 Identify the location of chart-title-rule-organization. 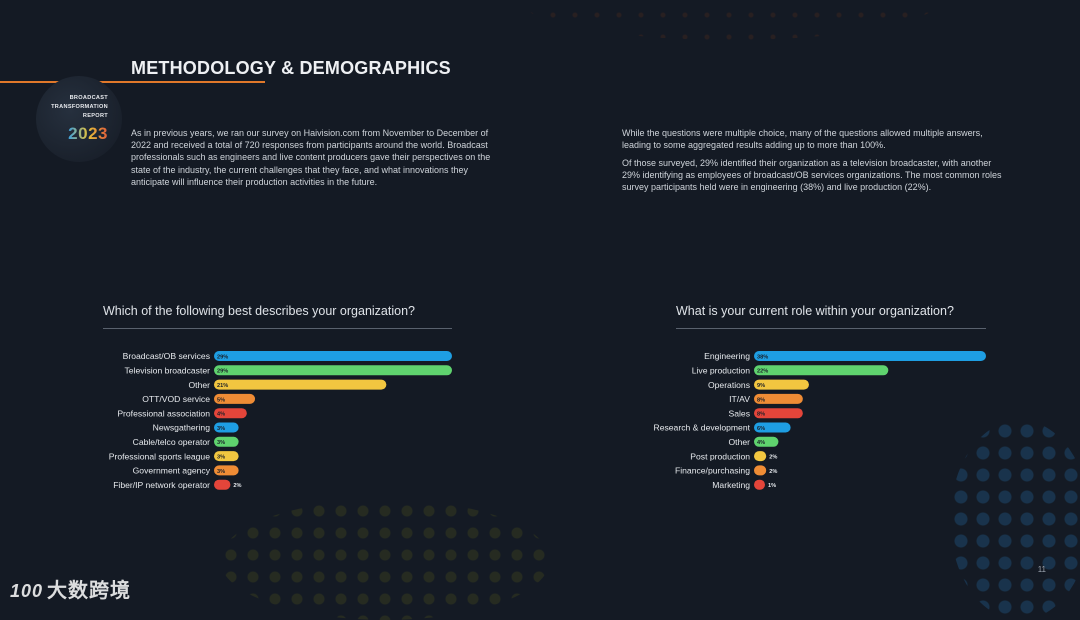
(277, 328).